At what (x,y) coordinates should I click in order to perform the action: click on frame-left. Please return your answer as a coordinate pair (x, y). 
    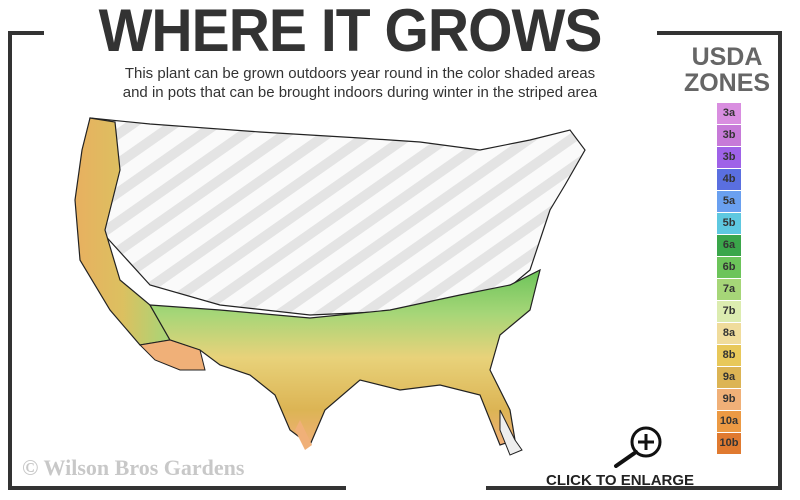
    Looking at the image, I should click on (10, 260).